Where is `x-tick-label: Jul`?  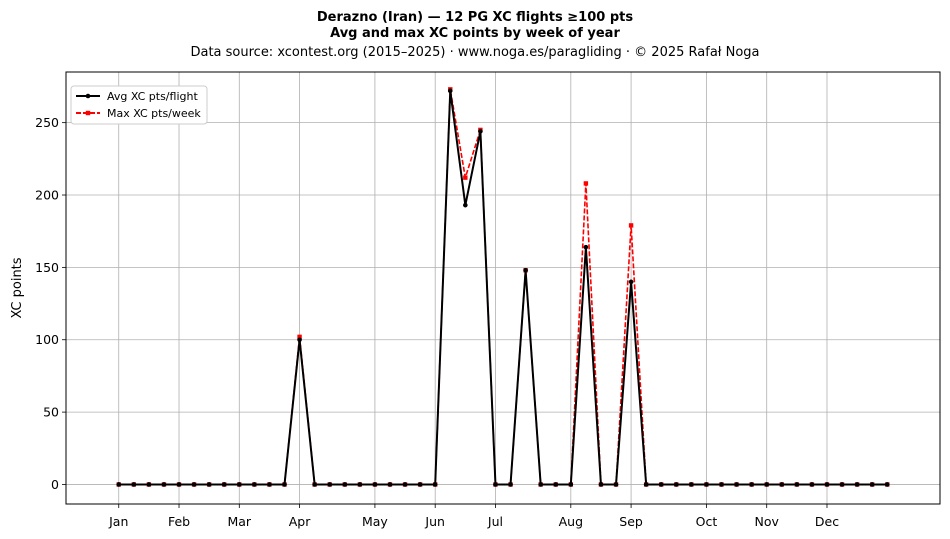
x-tick-label: Jul is located at coordinates (495, 521).